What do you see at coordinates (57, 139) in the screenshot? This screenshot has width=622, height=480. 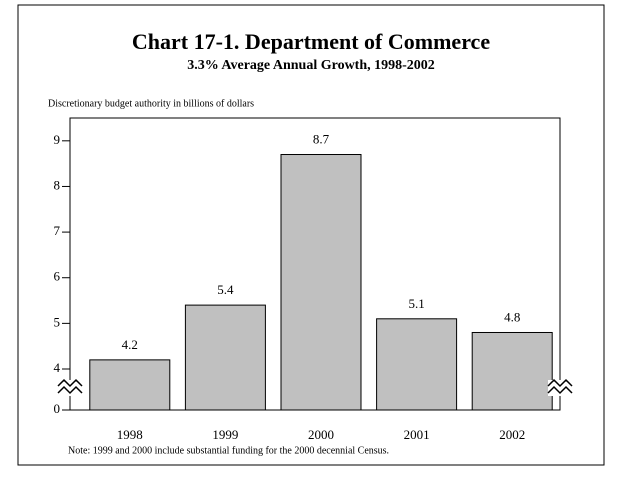 I see `y-tick-label: 9` at bounding box center [57, 139].